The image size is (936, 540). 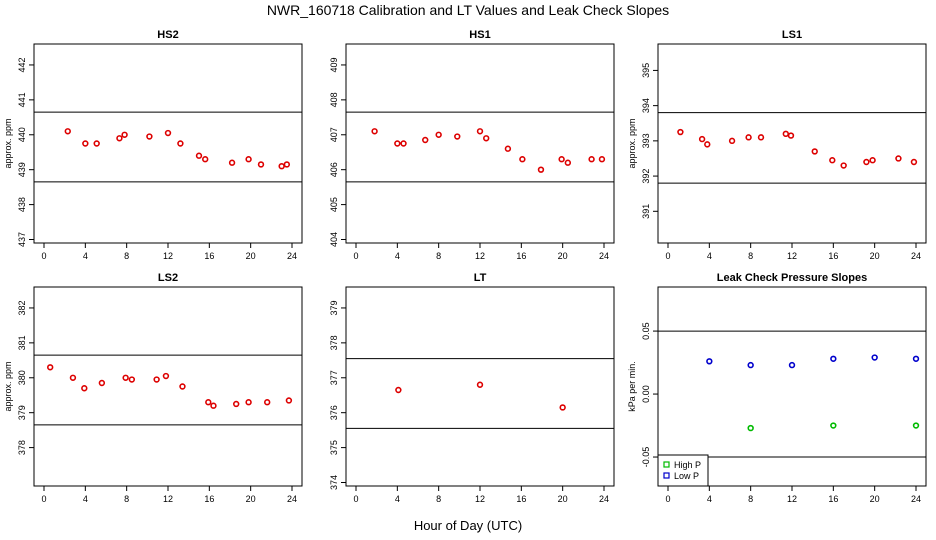 What do you see at coordinates (126, 499) in the screenshot?
I see `x-tick-label-ls2: 8` at bounding box center [126, 499].